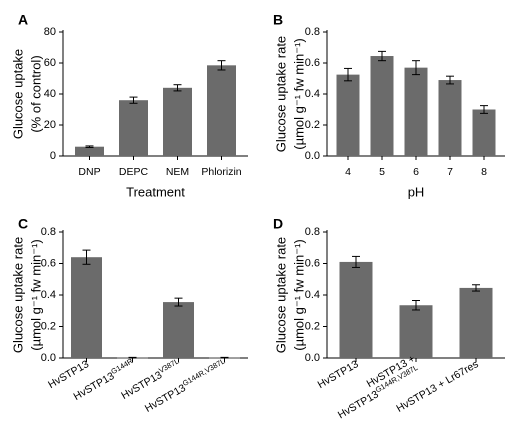 The image size is (520, 427). I want to click on x-tick-label: 6, so click(416, 172).